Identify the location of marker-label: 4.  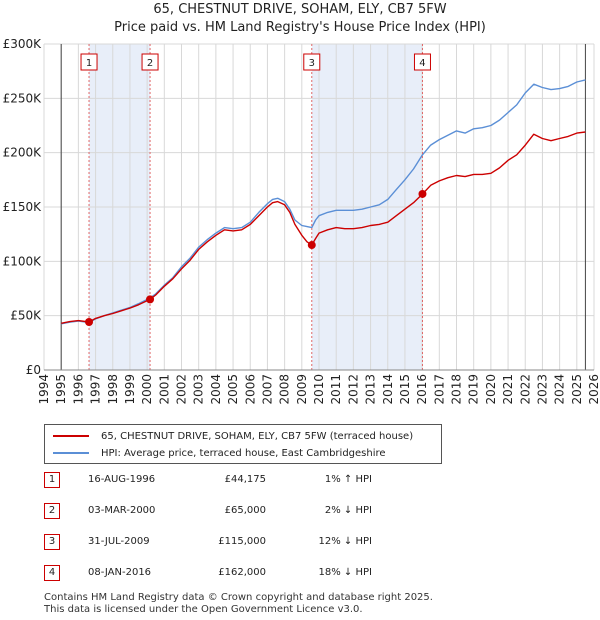
(422, 63).